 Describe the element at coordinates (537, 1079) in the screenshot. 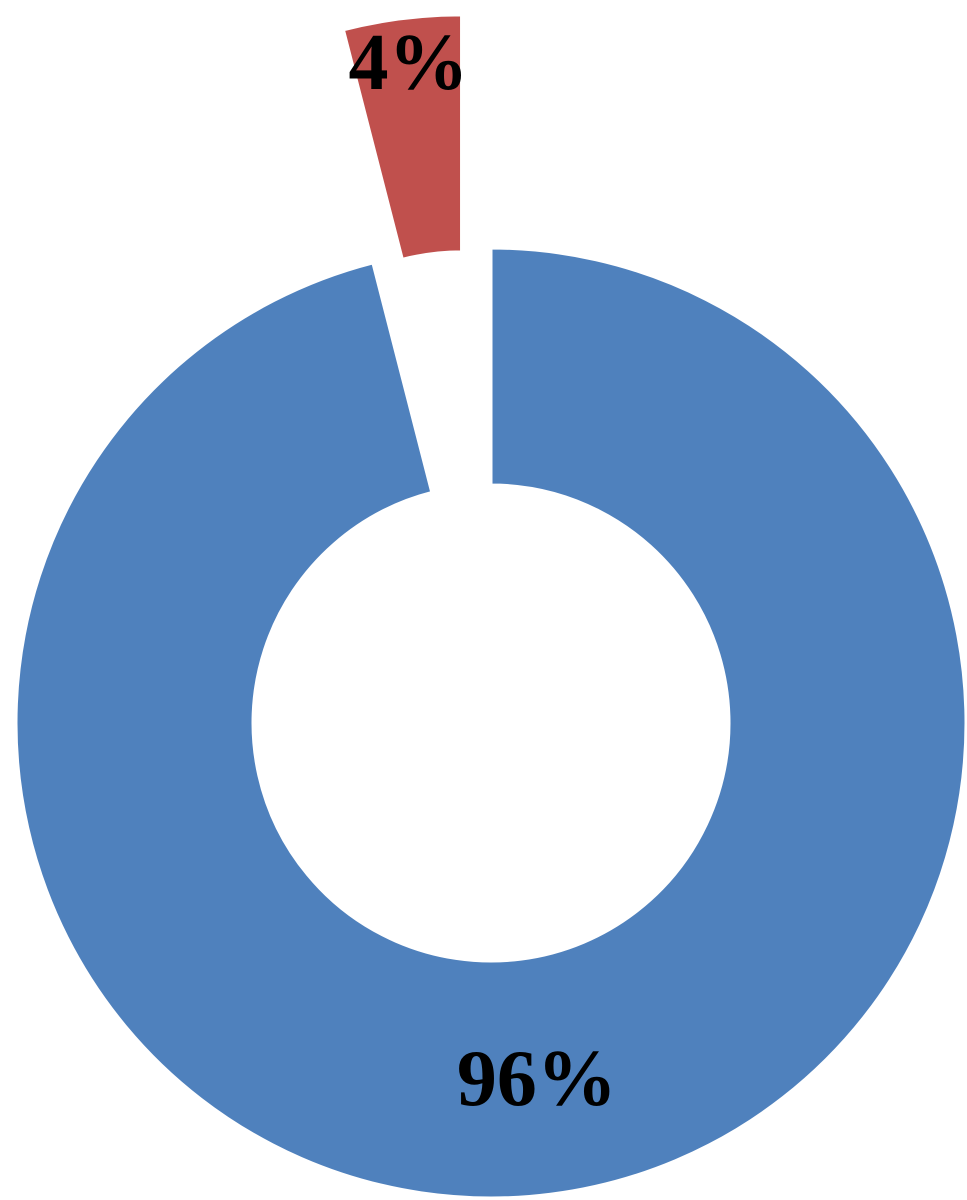

I see `data-label: 96%` at that location.